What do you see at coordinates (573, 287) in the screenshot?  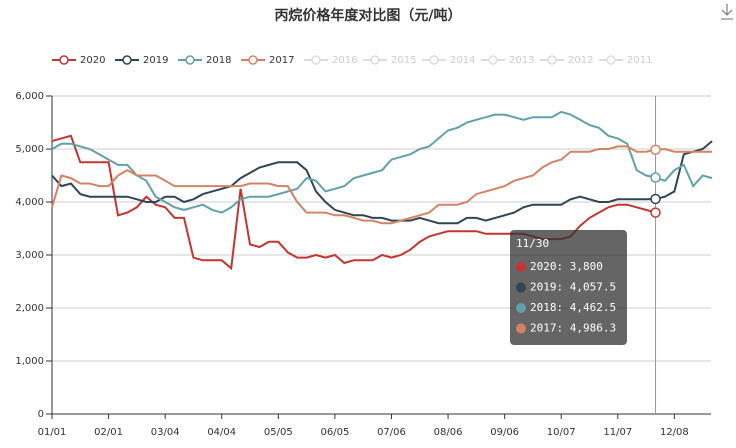 I see `tooltip-item: 2019: 4,057.5` at bounding box center [573, 287].